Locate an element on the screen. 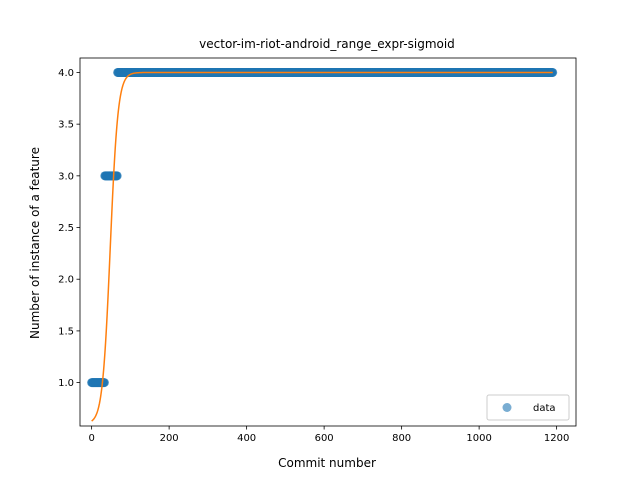 This screenshot has width=640, height=480. y-tick-label: 1.0 is located at coordinates (66, 383).